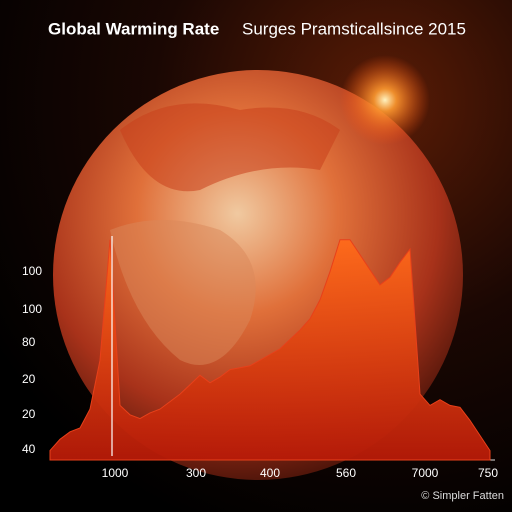 This screenshot has height=512, width=512. Describe the element at coordinates (270, 473) in the screenshot. I see `x-tick-label: 400` at that location.